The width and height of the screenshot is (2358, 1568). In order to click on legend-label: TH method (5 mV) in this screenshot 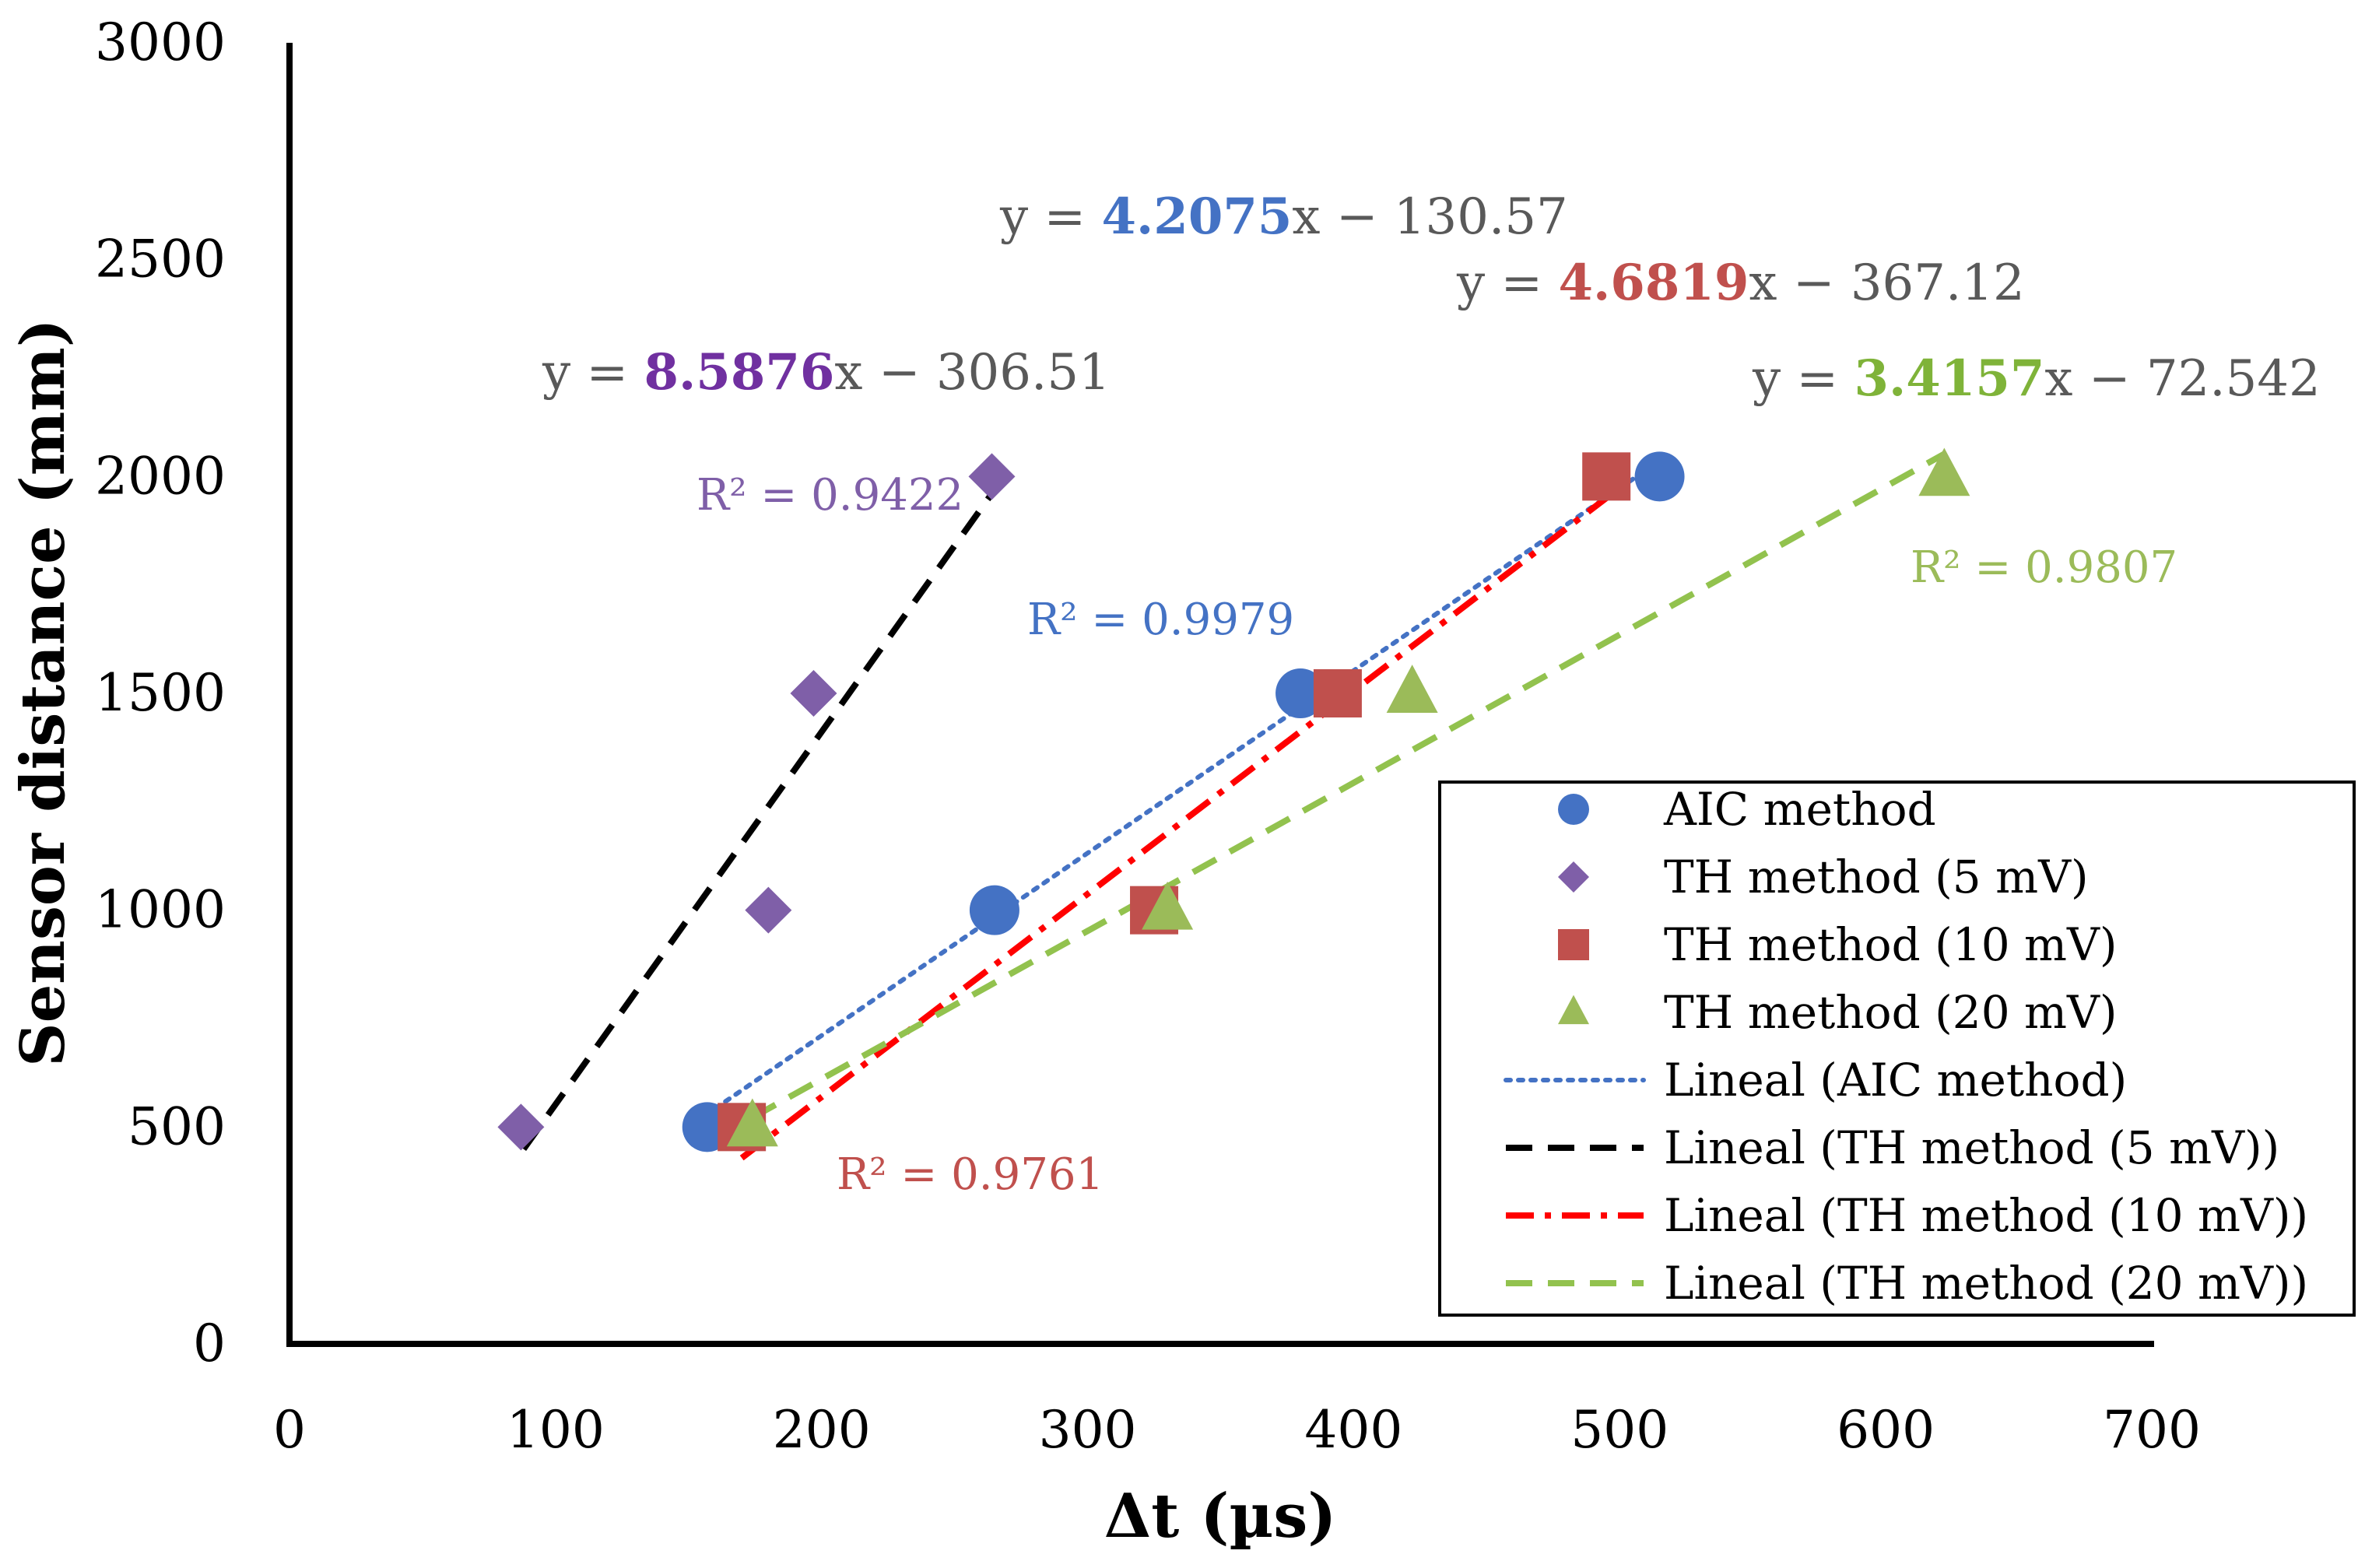, I will do `click(1877, 877)`.